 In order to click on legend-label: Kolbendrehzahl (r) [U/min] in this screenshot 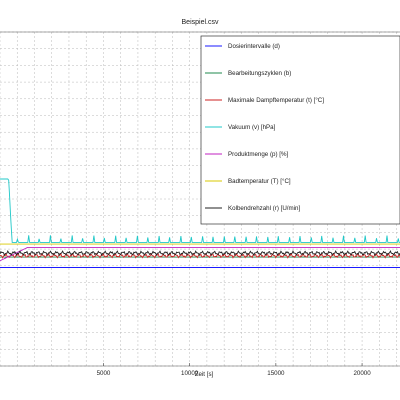, I will do `click(264, 208)`.